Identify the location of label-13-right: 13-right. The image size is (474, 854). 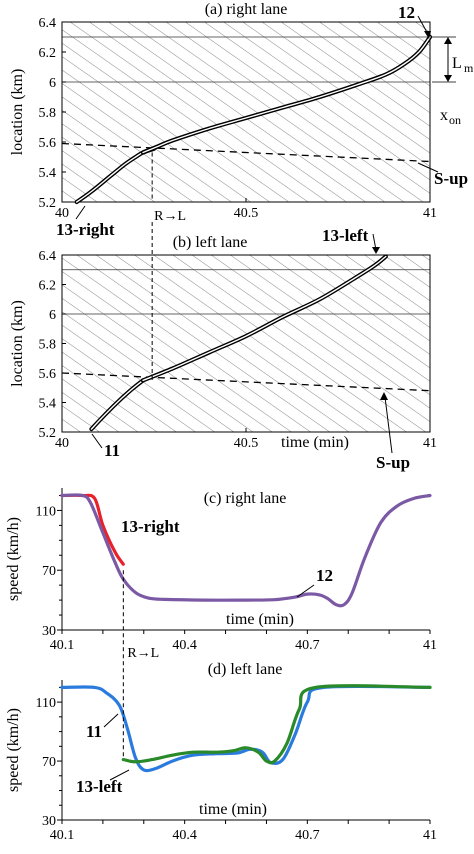
(85, 229).